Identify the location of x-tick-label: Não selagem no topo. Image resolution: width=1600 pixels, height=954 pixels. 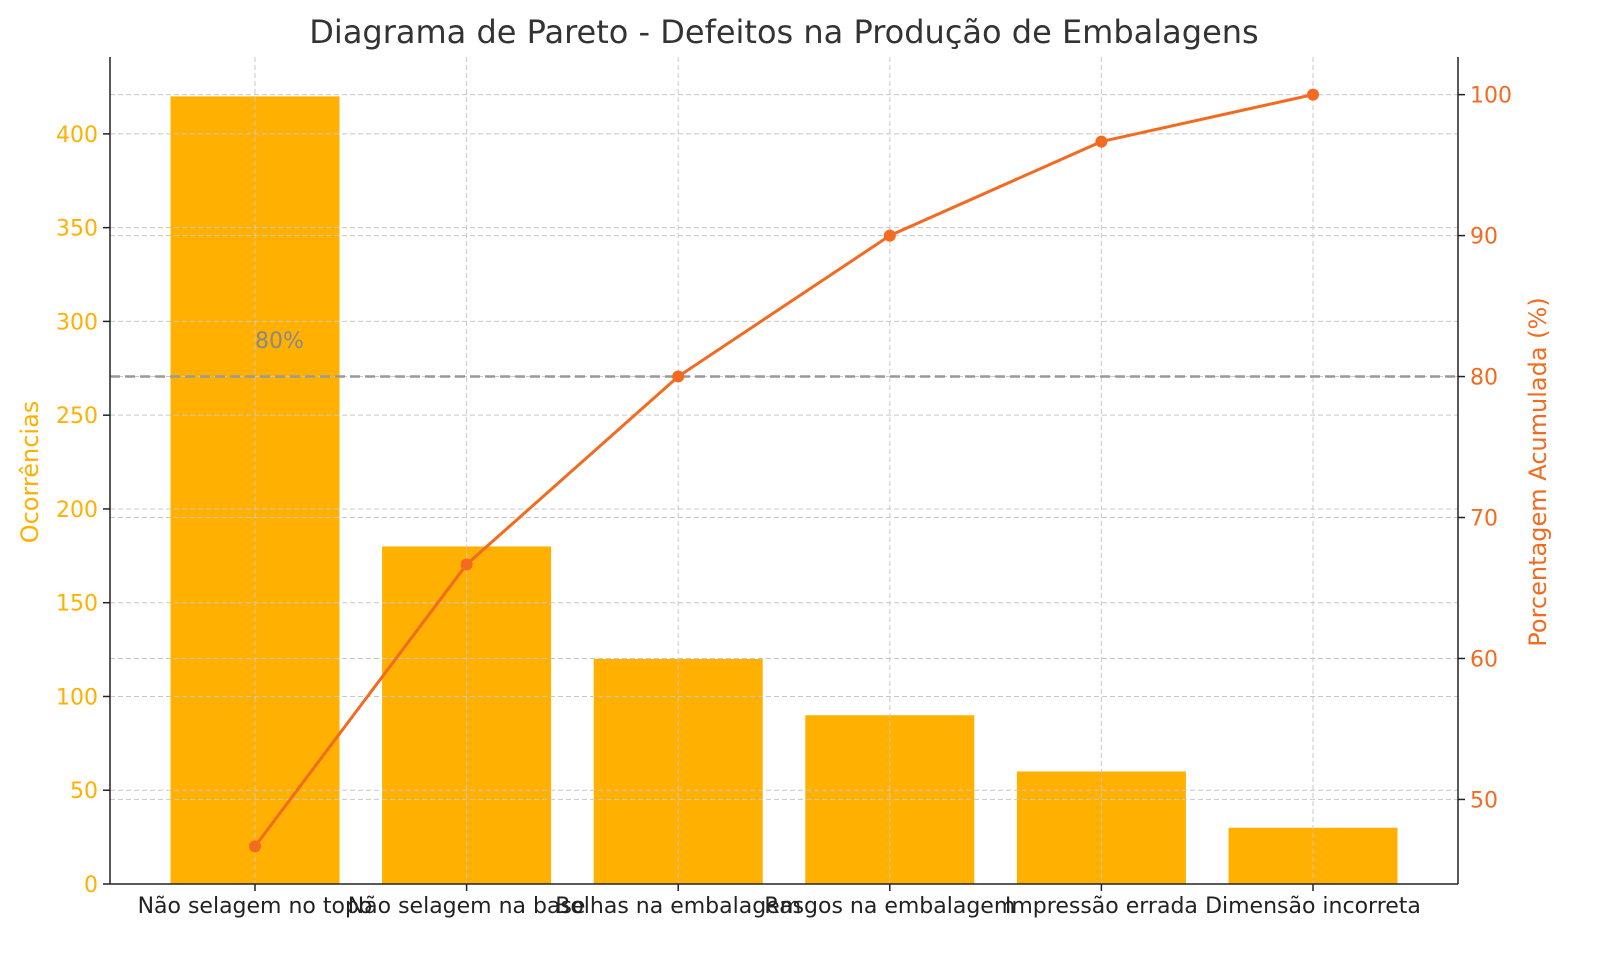
(255, 906).